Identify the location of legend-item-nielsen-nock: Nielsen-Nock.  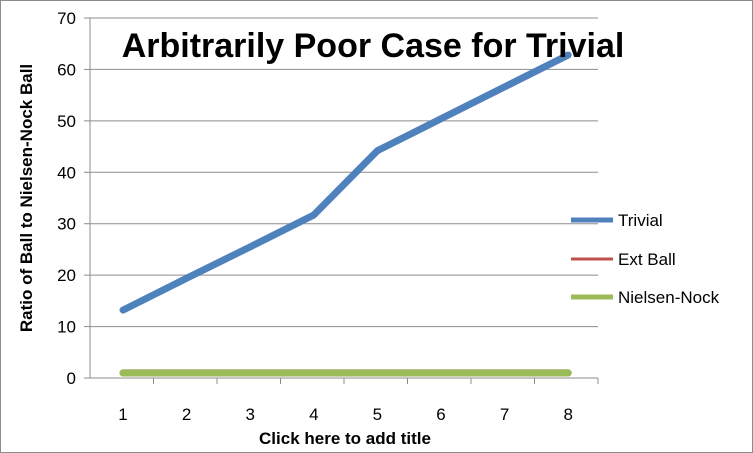
(645, 297).